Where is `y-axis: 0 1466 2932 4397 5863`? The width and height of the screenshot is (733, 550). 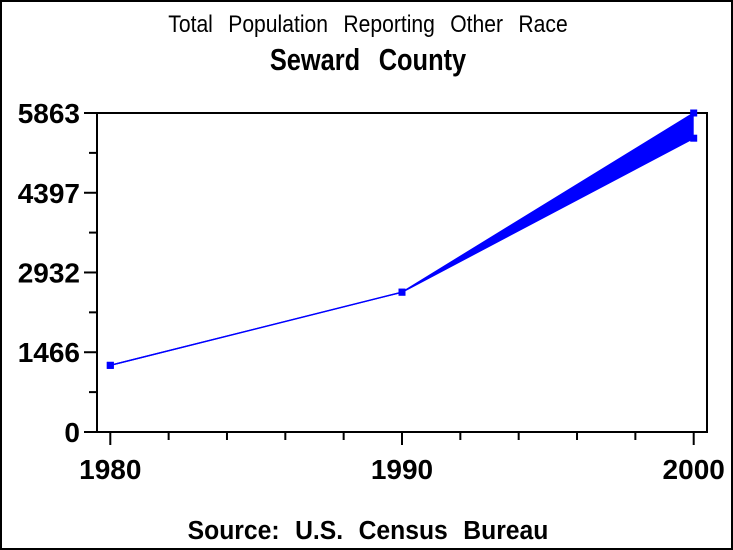 y-axis: 0 1466 2932 4397 5863 is located at coordinates (57, 273).